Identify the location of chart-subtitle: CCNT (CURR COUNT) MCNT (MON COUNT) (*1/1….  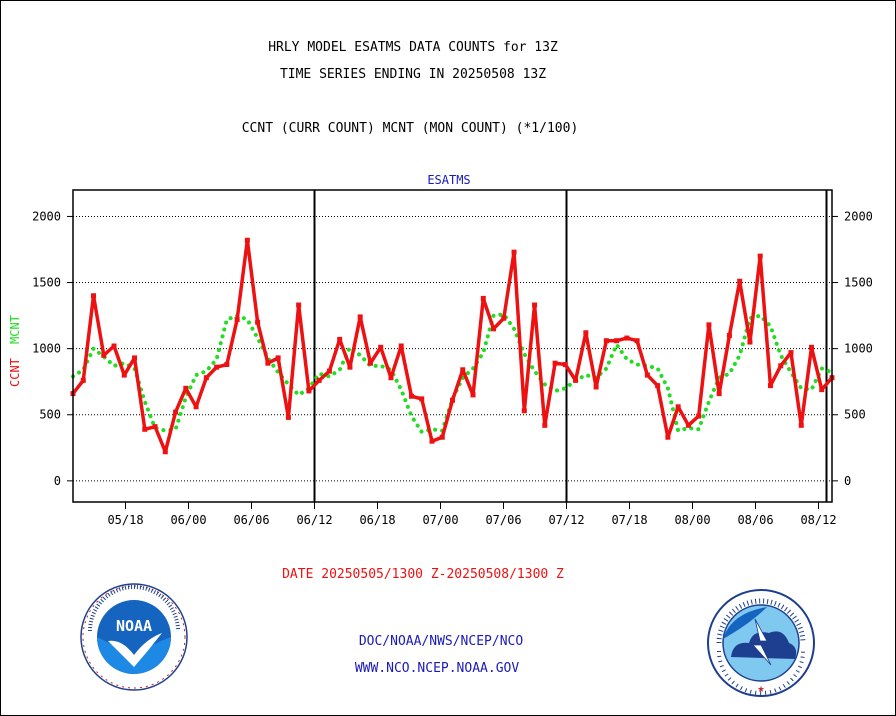
(410, 128).